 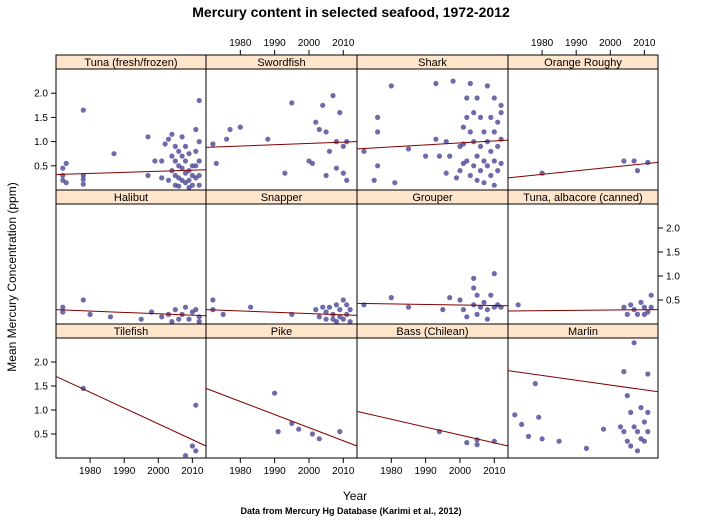 I want to click on y-tick-label-left-0-3: 2.0, so click(x=41, y=94).